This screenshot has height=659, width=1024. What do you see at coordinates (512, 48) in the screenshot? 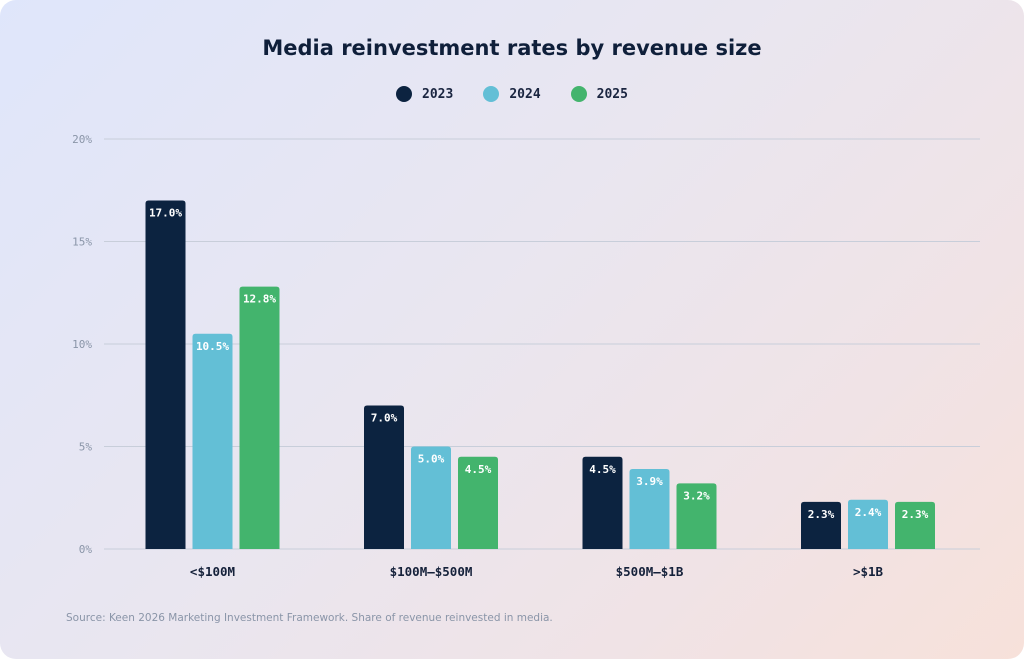
I see `chart-title: Media reinvestment rates by revenue size` at bounding box center [512, 48].